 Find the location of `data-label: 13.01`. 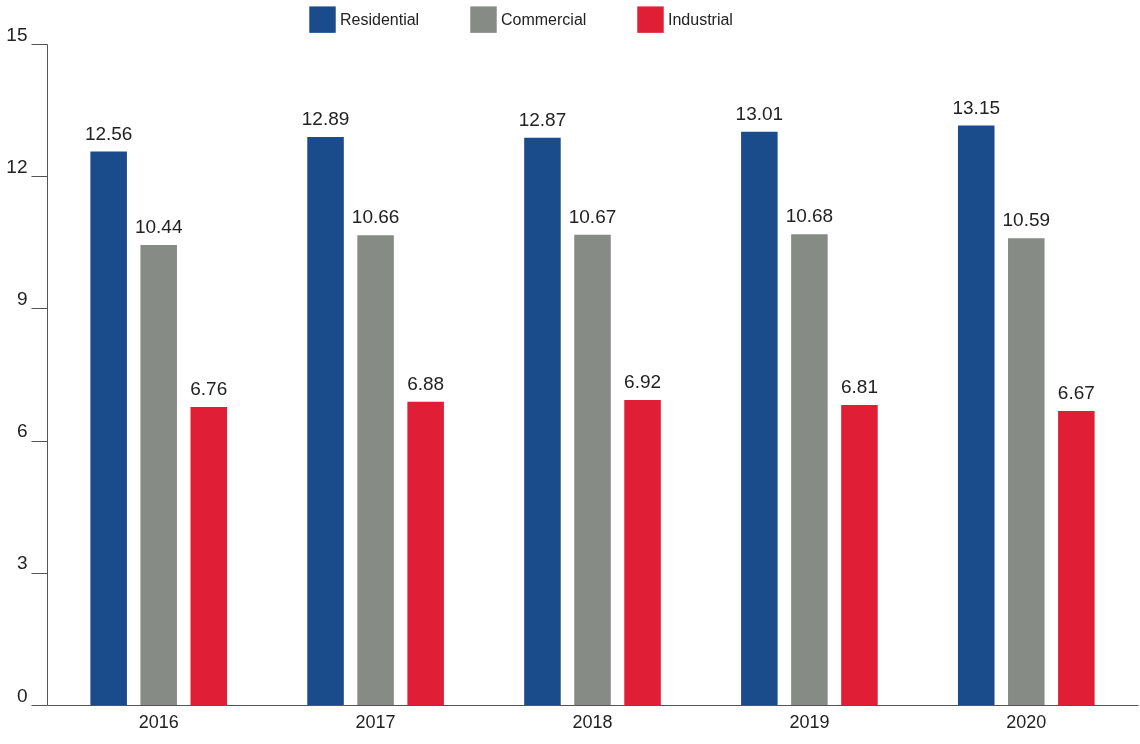

data-label: 13.01 is located at coordinates (759, 113).